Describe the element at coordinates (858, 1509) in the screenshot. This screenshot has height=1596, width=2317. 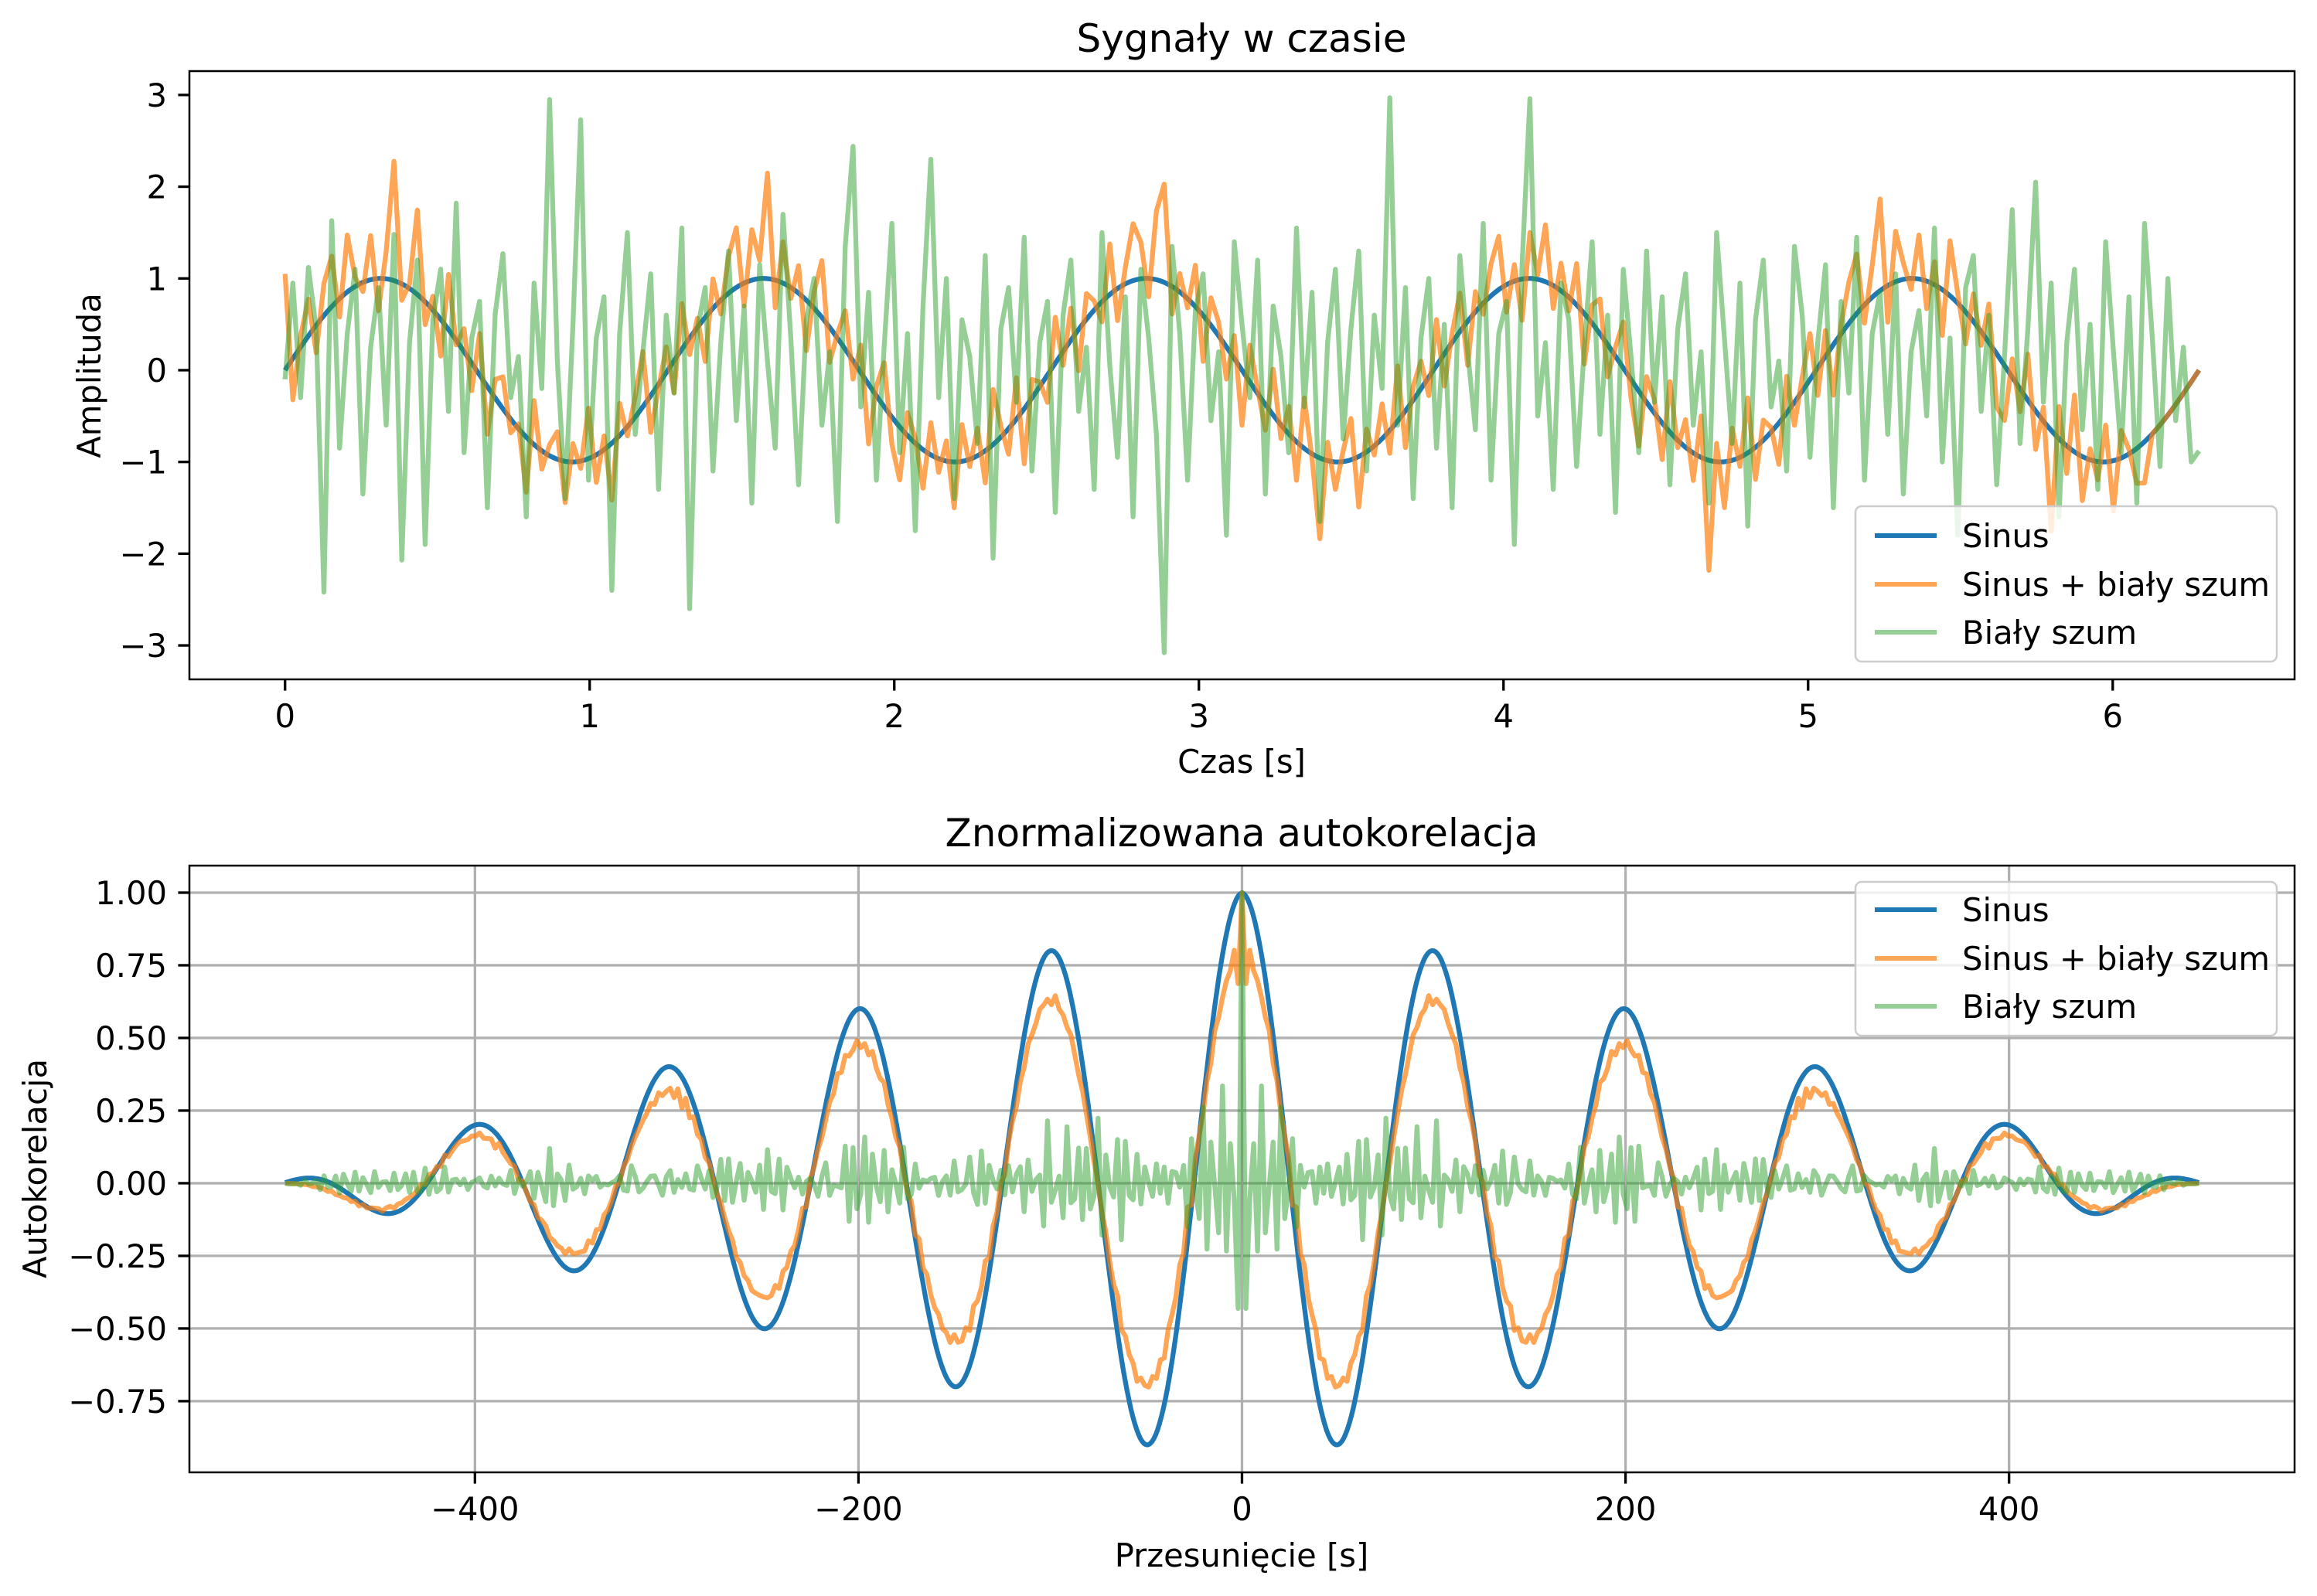
I see `x-tick-label: −200` at that location.